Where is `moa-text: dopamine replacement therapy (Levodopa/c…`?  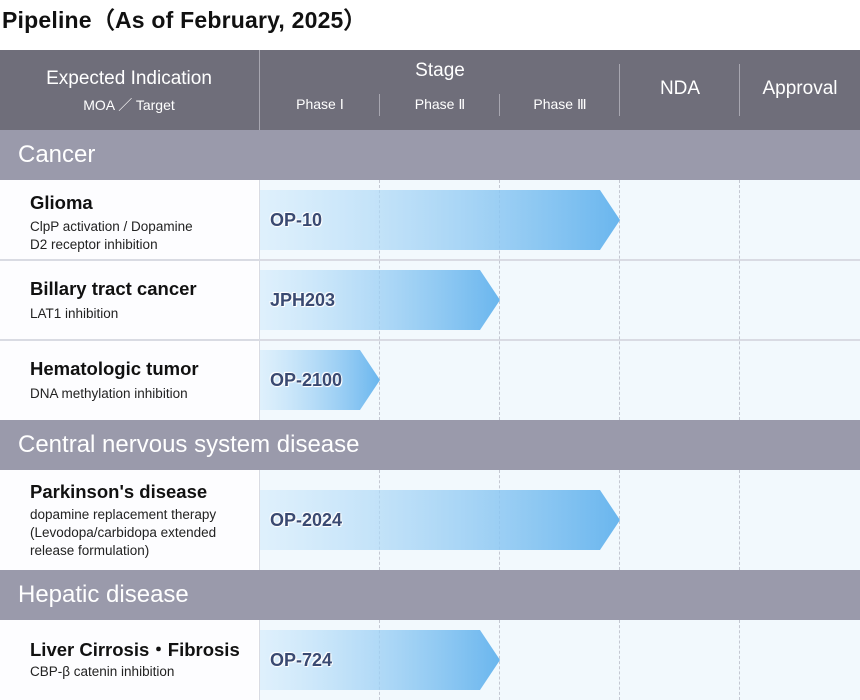 moa-text: dopamine replacement therapy (Levodopa/c… is located at coordinates (123, 533).